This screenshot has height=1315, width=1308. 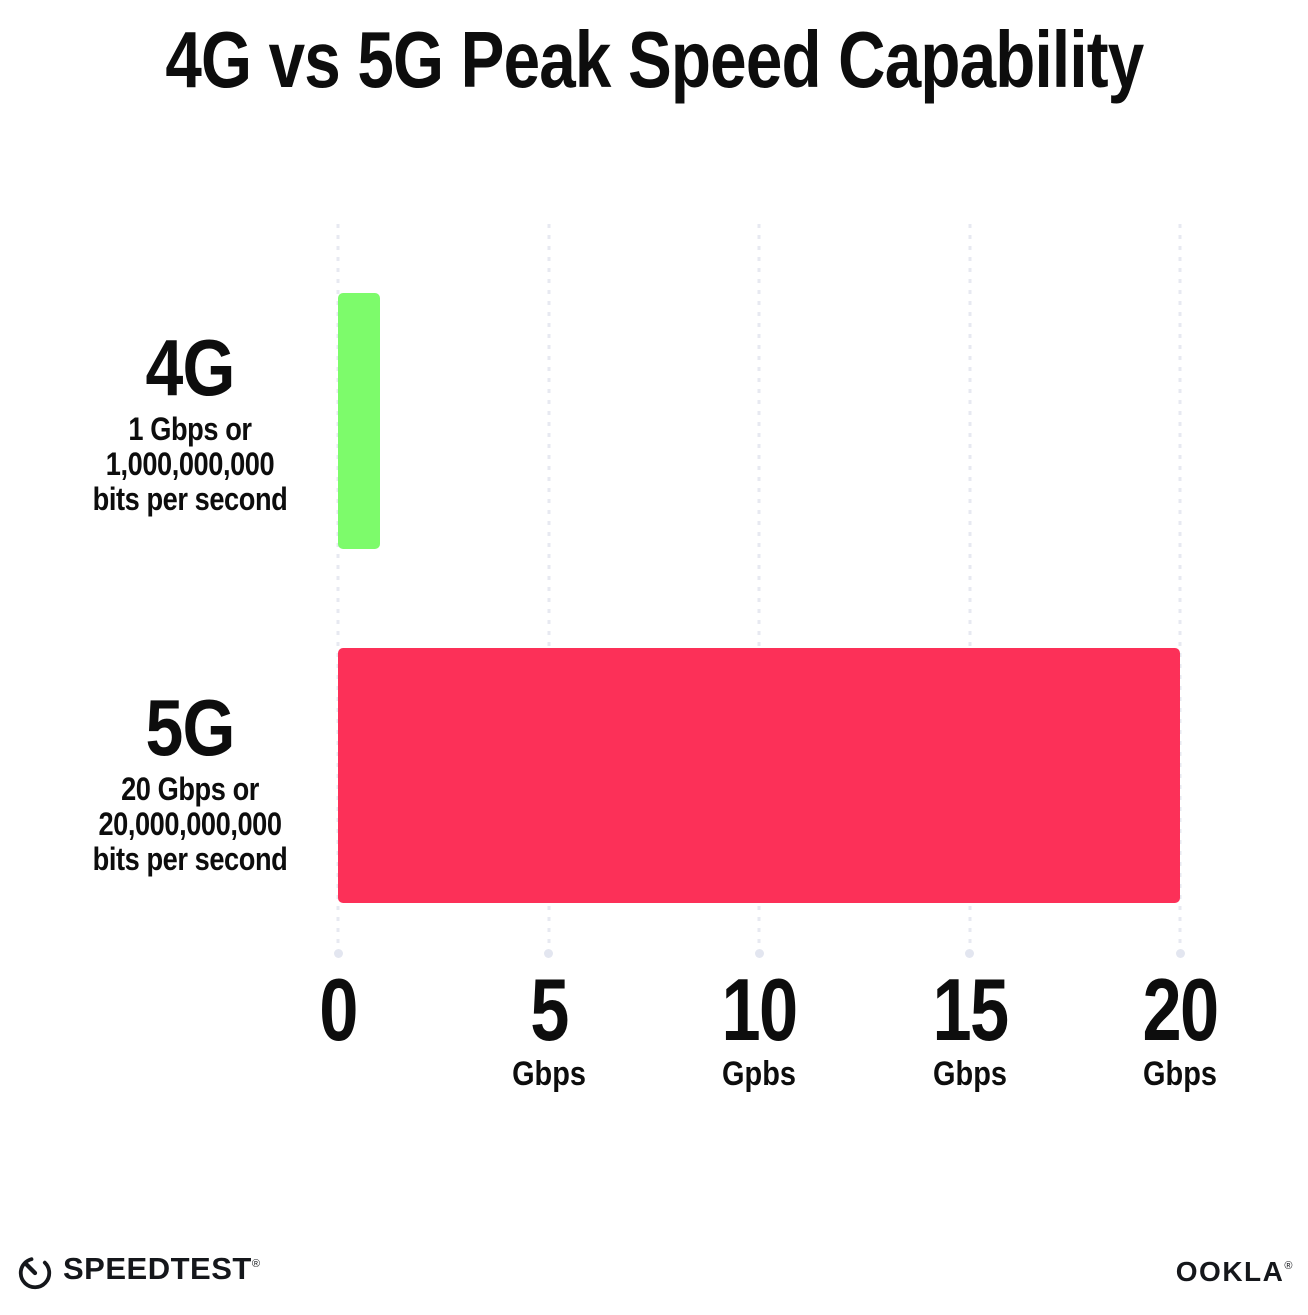 What do you see at coordinates (1230, 1271) in the screenshot?
I see `ookla-wordmark: OOKLA` at bounding box center [1230, 1271].